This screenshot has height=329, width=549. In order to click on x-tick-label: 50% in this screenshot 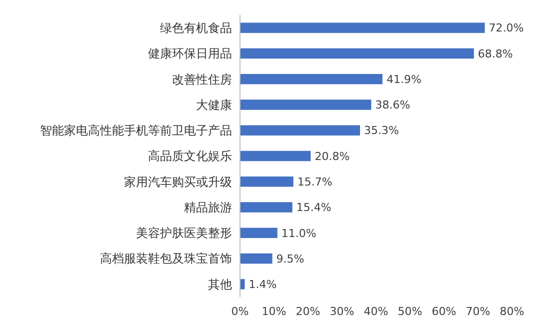, I will do `click(410, 311)`.